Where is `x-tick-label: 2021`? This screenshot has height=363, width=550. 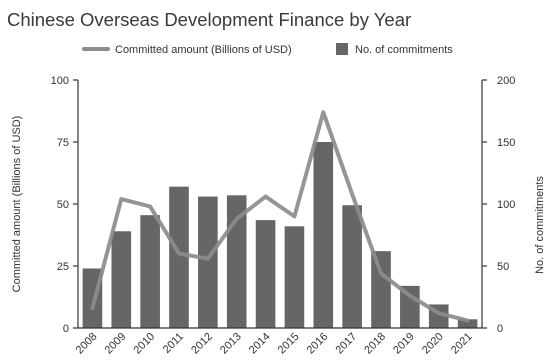
x-tick-label: 2021 is located at coordinates (462, 344).